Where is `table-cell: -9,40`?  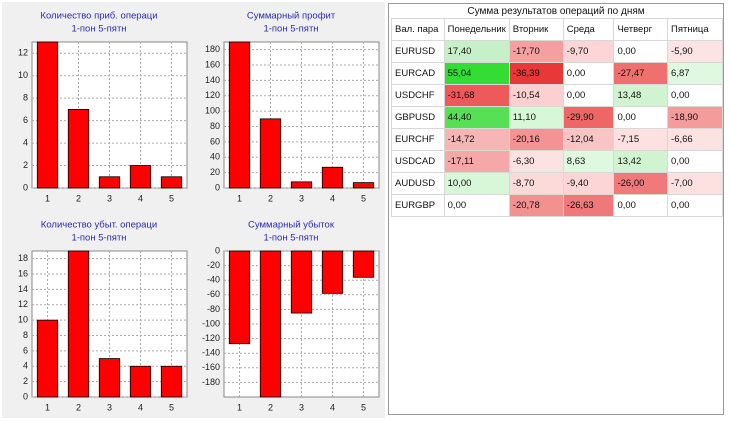
table-cell: -9,40 is located at coordinates (588, 183).